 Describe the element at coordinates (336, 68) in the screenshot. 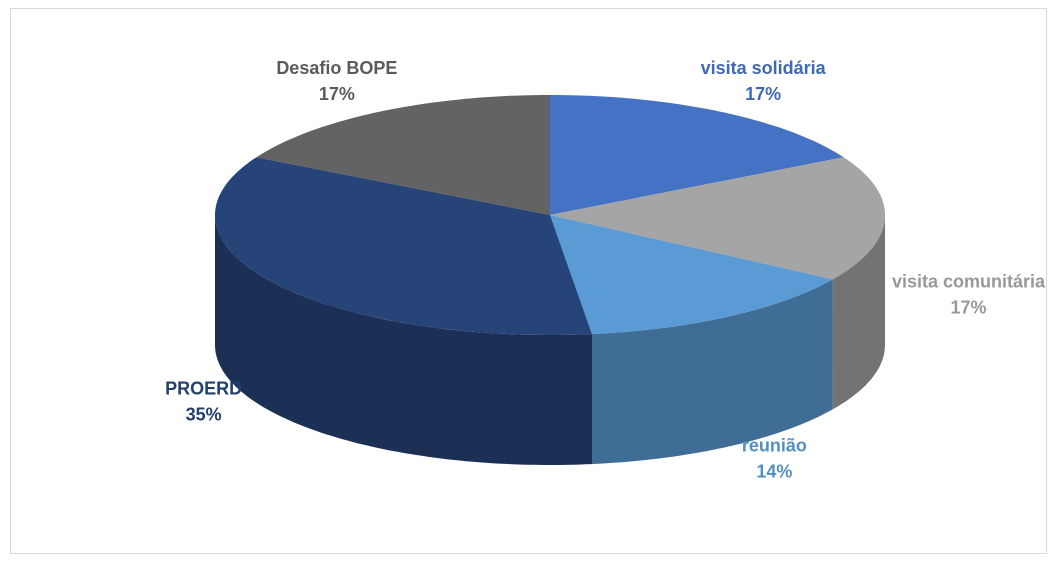

I see `data-label-name: Desafio BOPE` at that location.